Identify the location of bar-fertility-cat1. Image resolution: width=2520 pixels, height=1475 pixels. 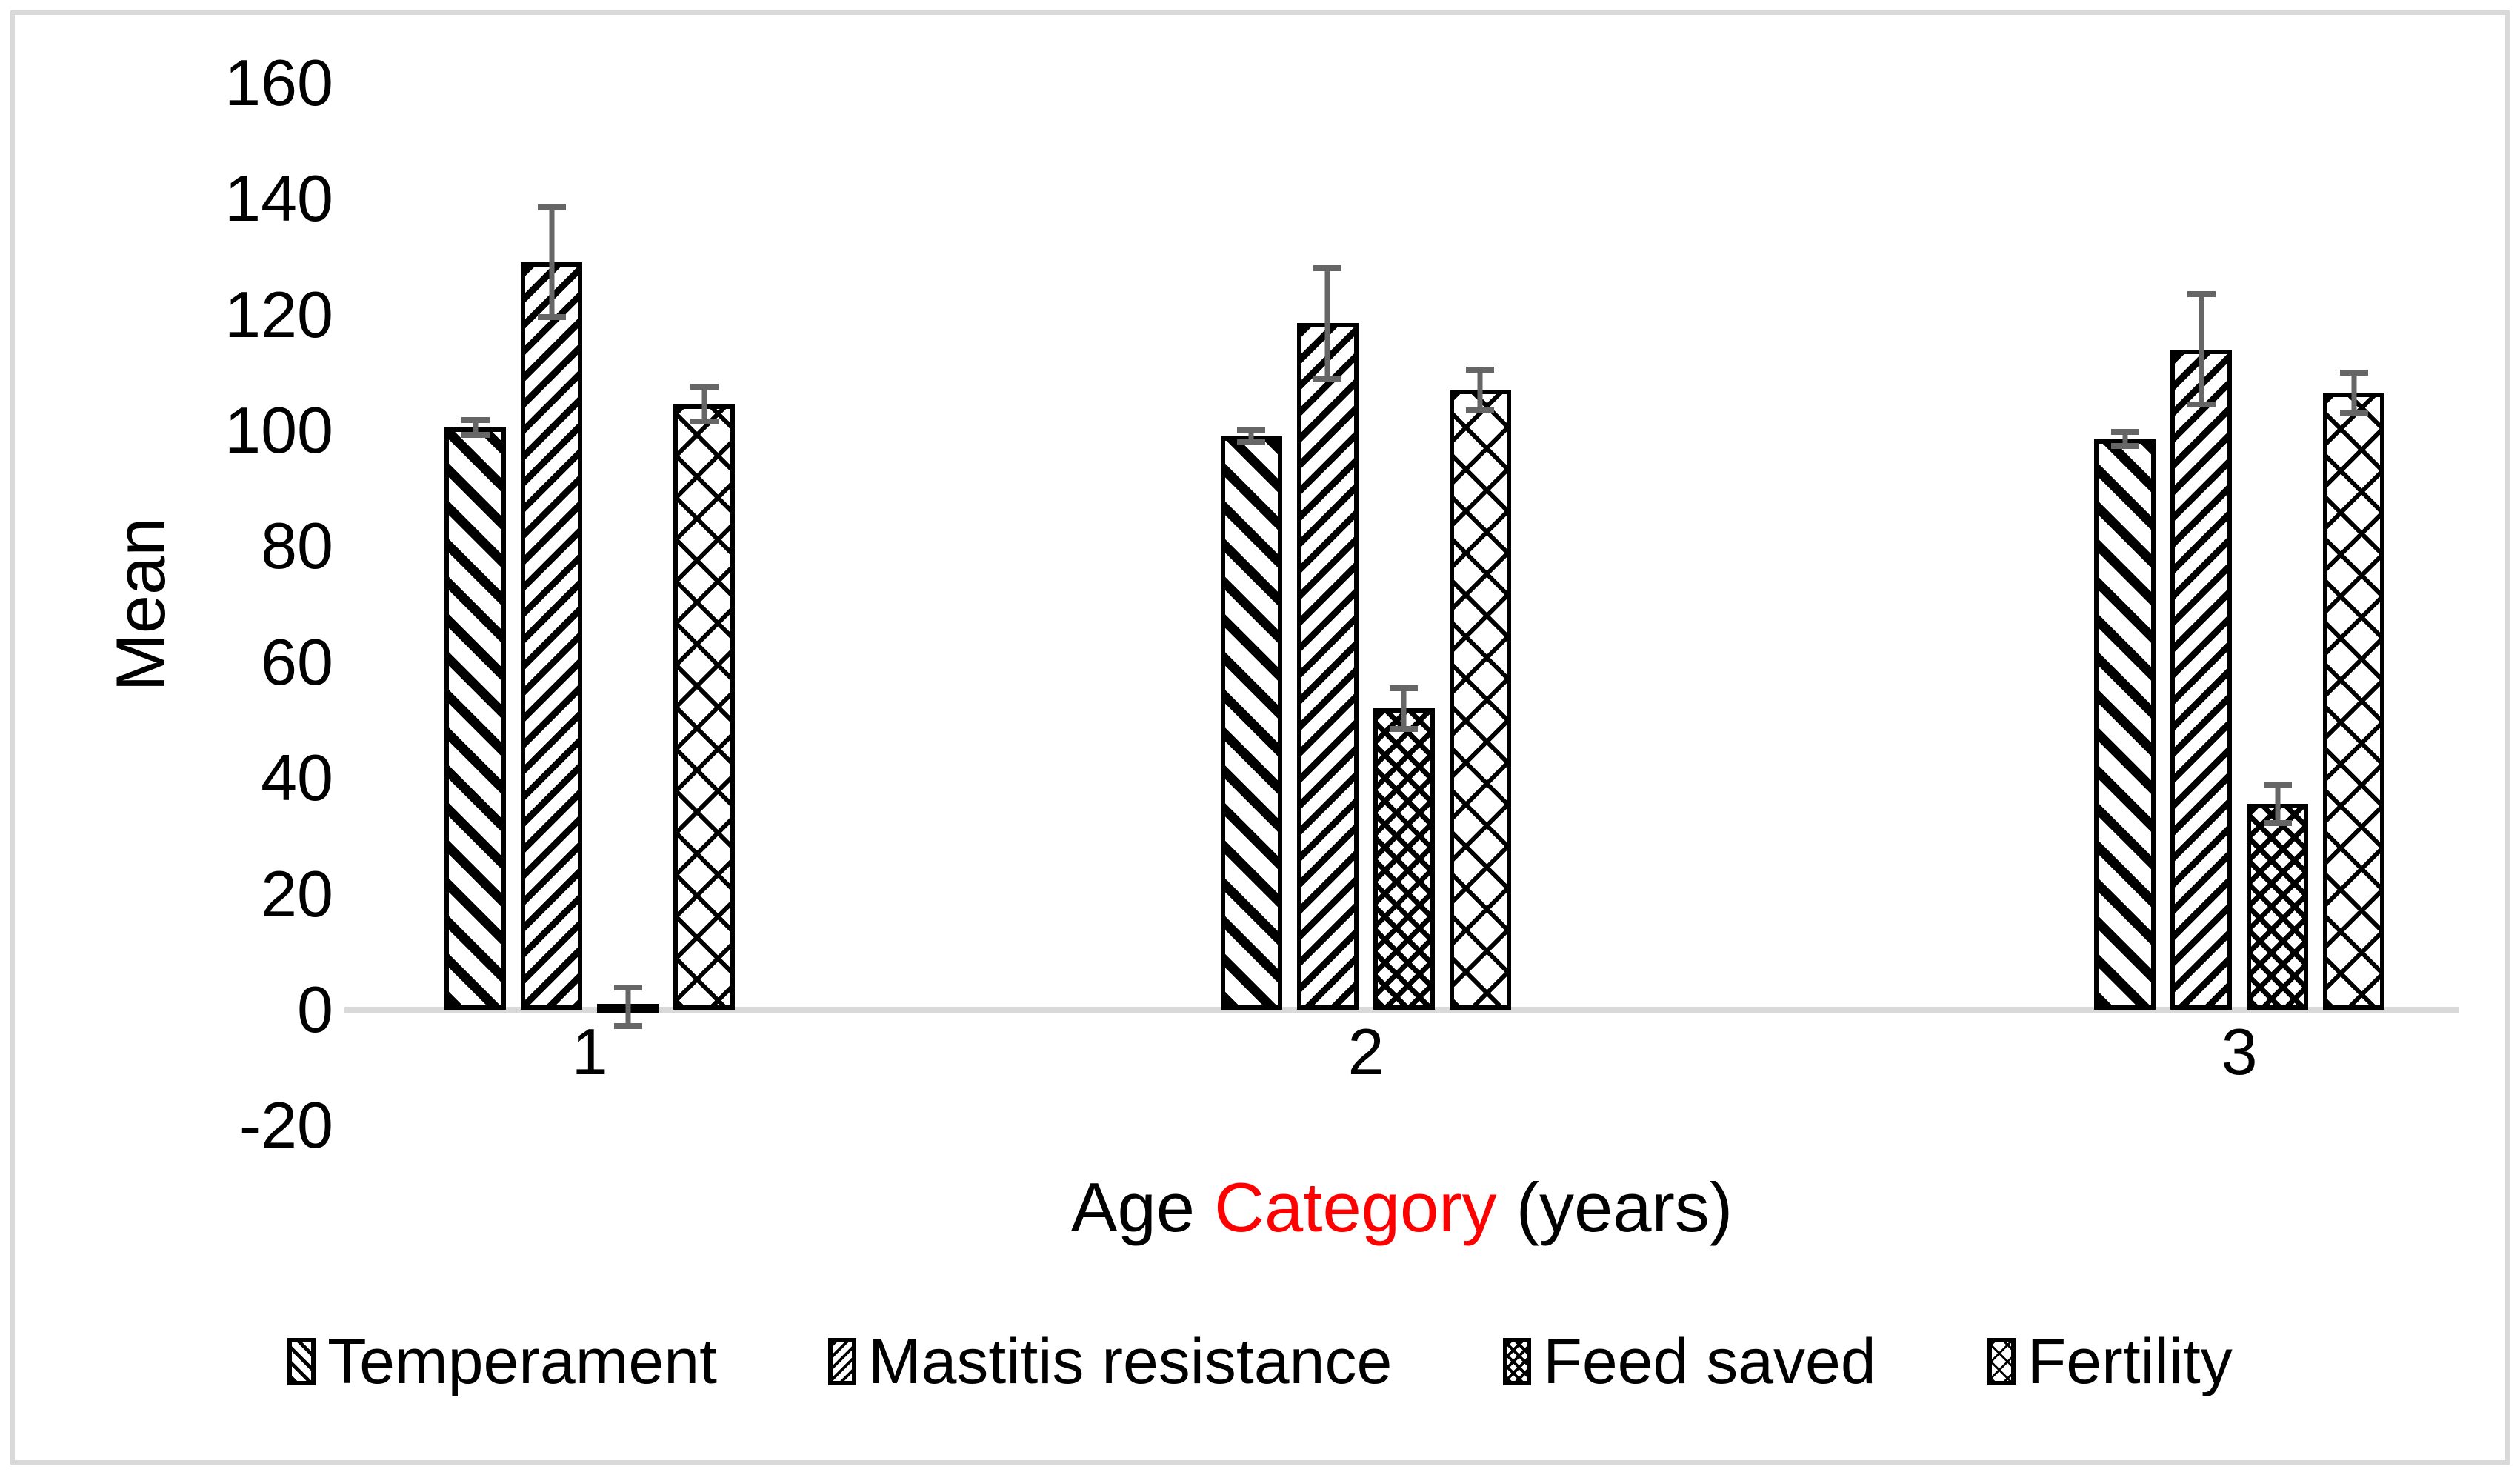
(704, 697).